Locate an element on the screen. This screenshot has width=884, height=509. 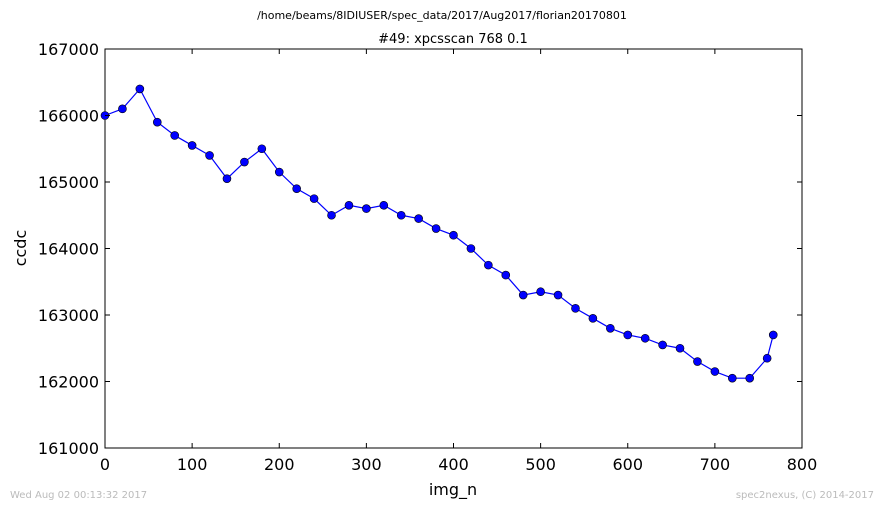
x-tick-label: 500 is located at coordinates (540, 464).